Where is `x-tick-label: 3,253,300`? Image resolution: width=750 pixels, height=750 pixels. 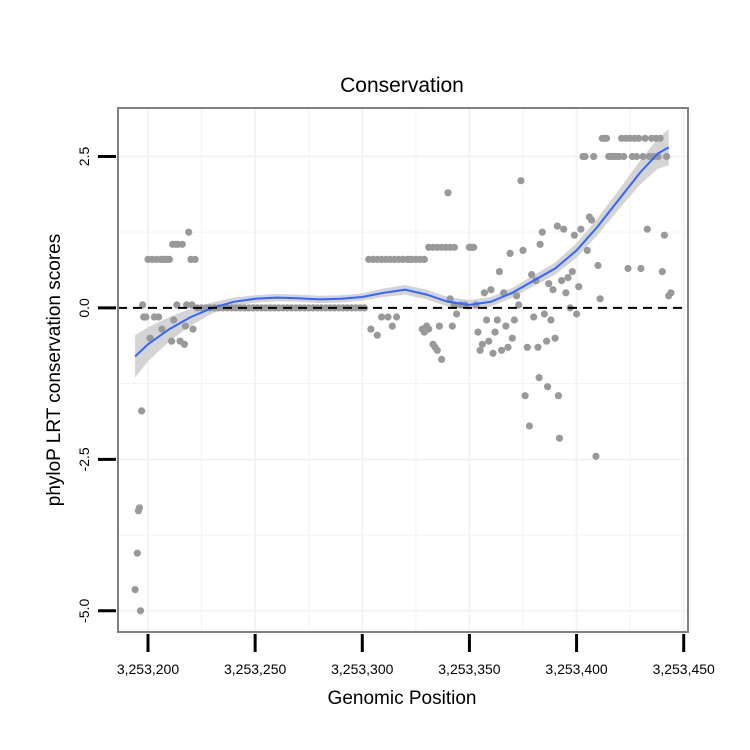
x-tick-label: 3,253,300 is located at coordinates (362, 669).